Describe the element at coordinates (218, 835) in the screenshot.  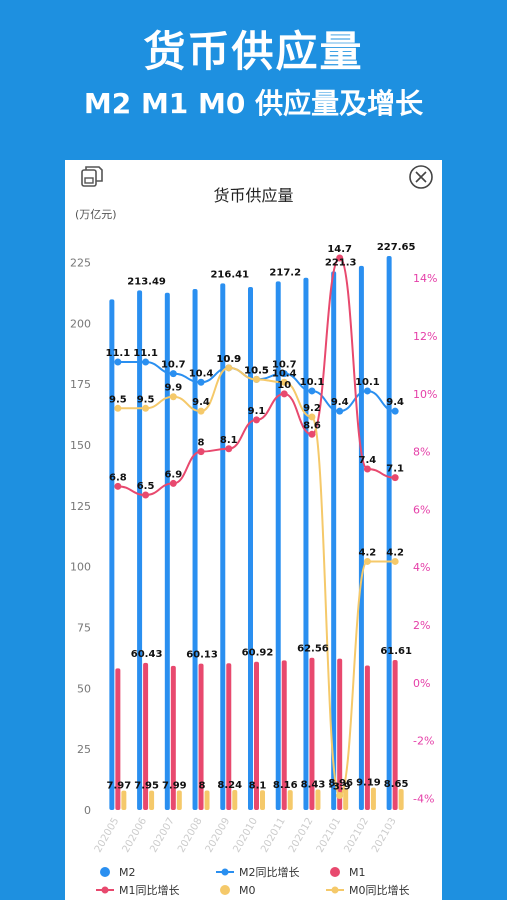
I see `x-tick-label: 202009` at that location.